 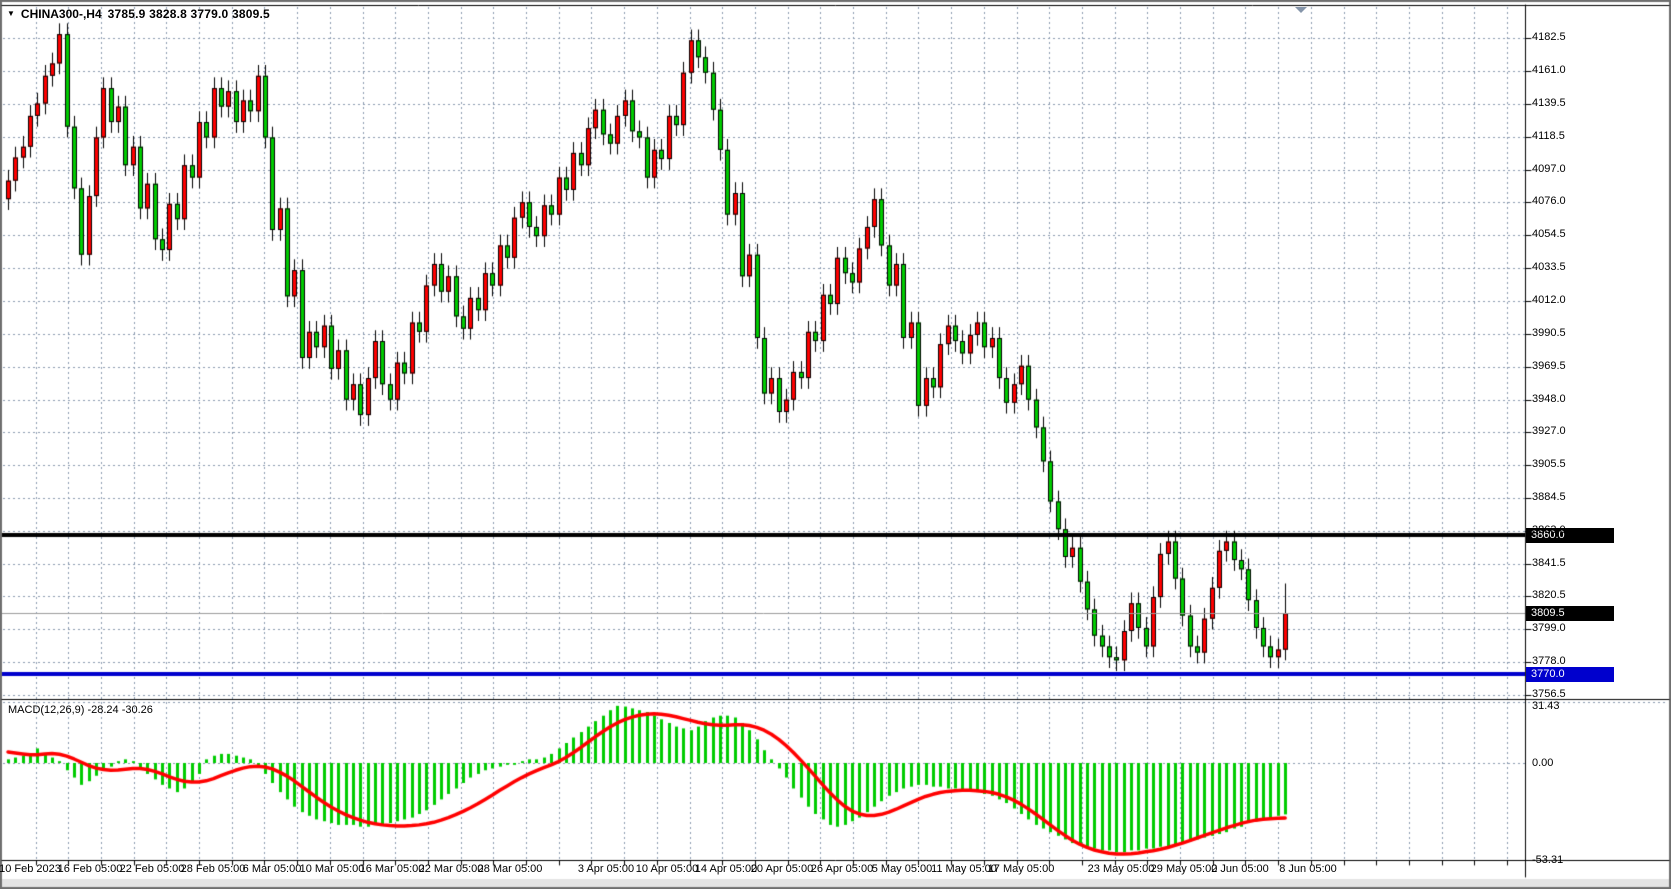 I want to click on time-axis-label: 17 May 05:00, so click(x=1021, y=869).